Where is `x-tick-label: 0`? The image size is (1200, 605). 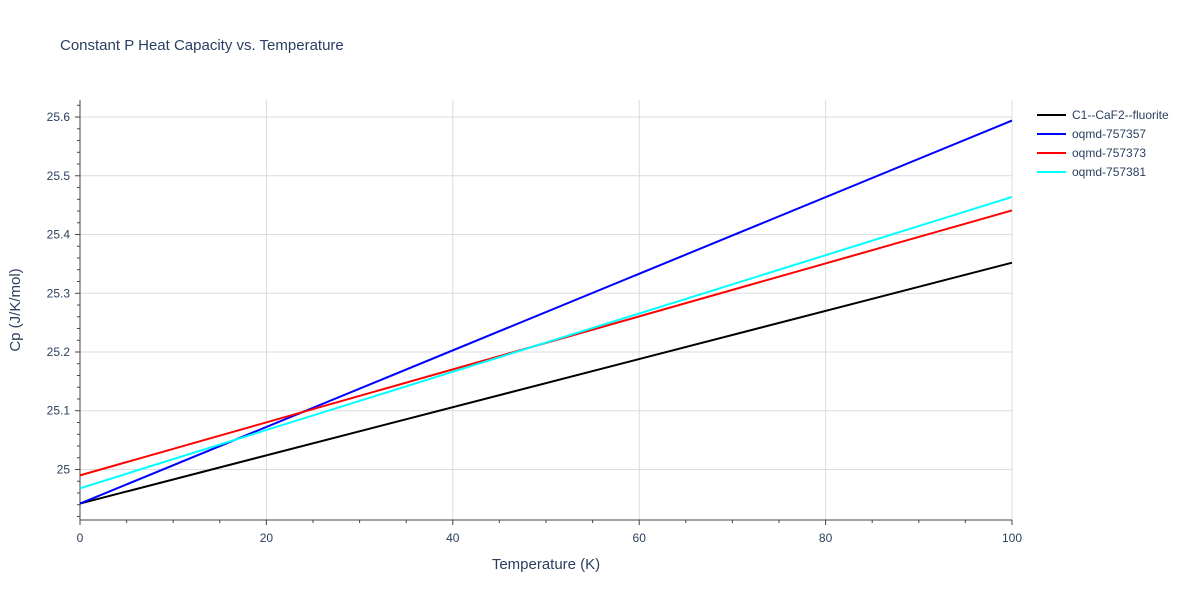 x-tick-label: 0 is located at coordinates (80, 538).